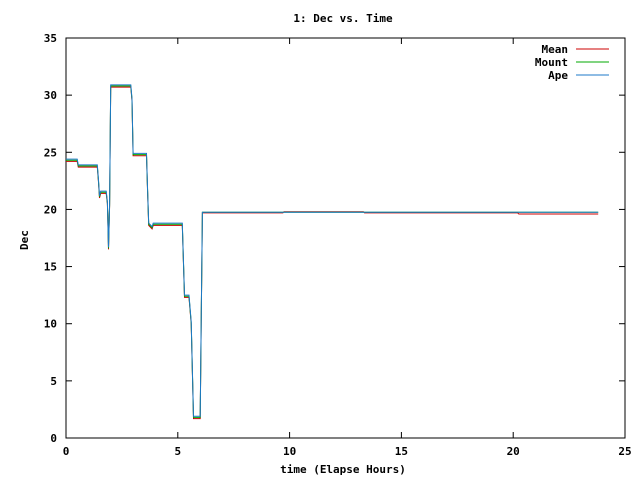  I want to click on legend-label-mean: Mean, so click(555, 49).